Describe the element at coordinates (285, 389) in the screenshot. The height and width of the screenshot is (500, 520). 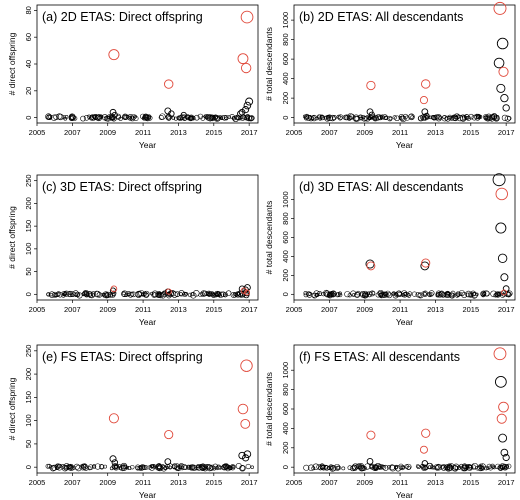
I see `y-tick-label: 800` at that location.